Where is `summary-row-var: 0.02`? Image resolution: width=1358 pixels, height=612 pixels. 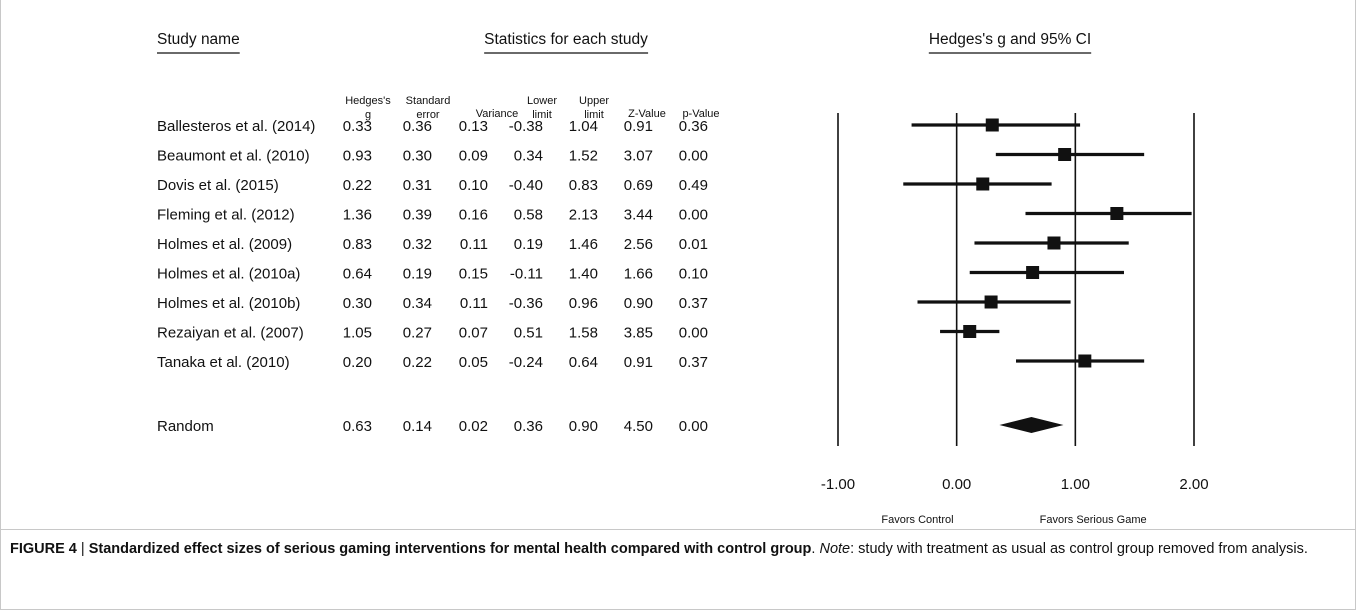 summary-row-var: 0.02 is located at coordinates (473, 426).